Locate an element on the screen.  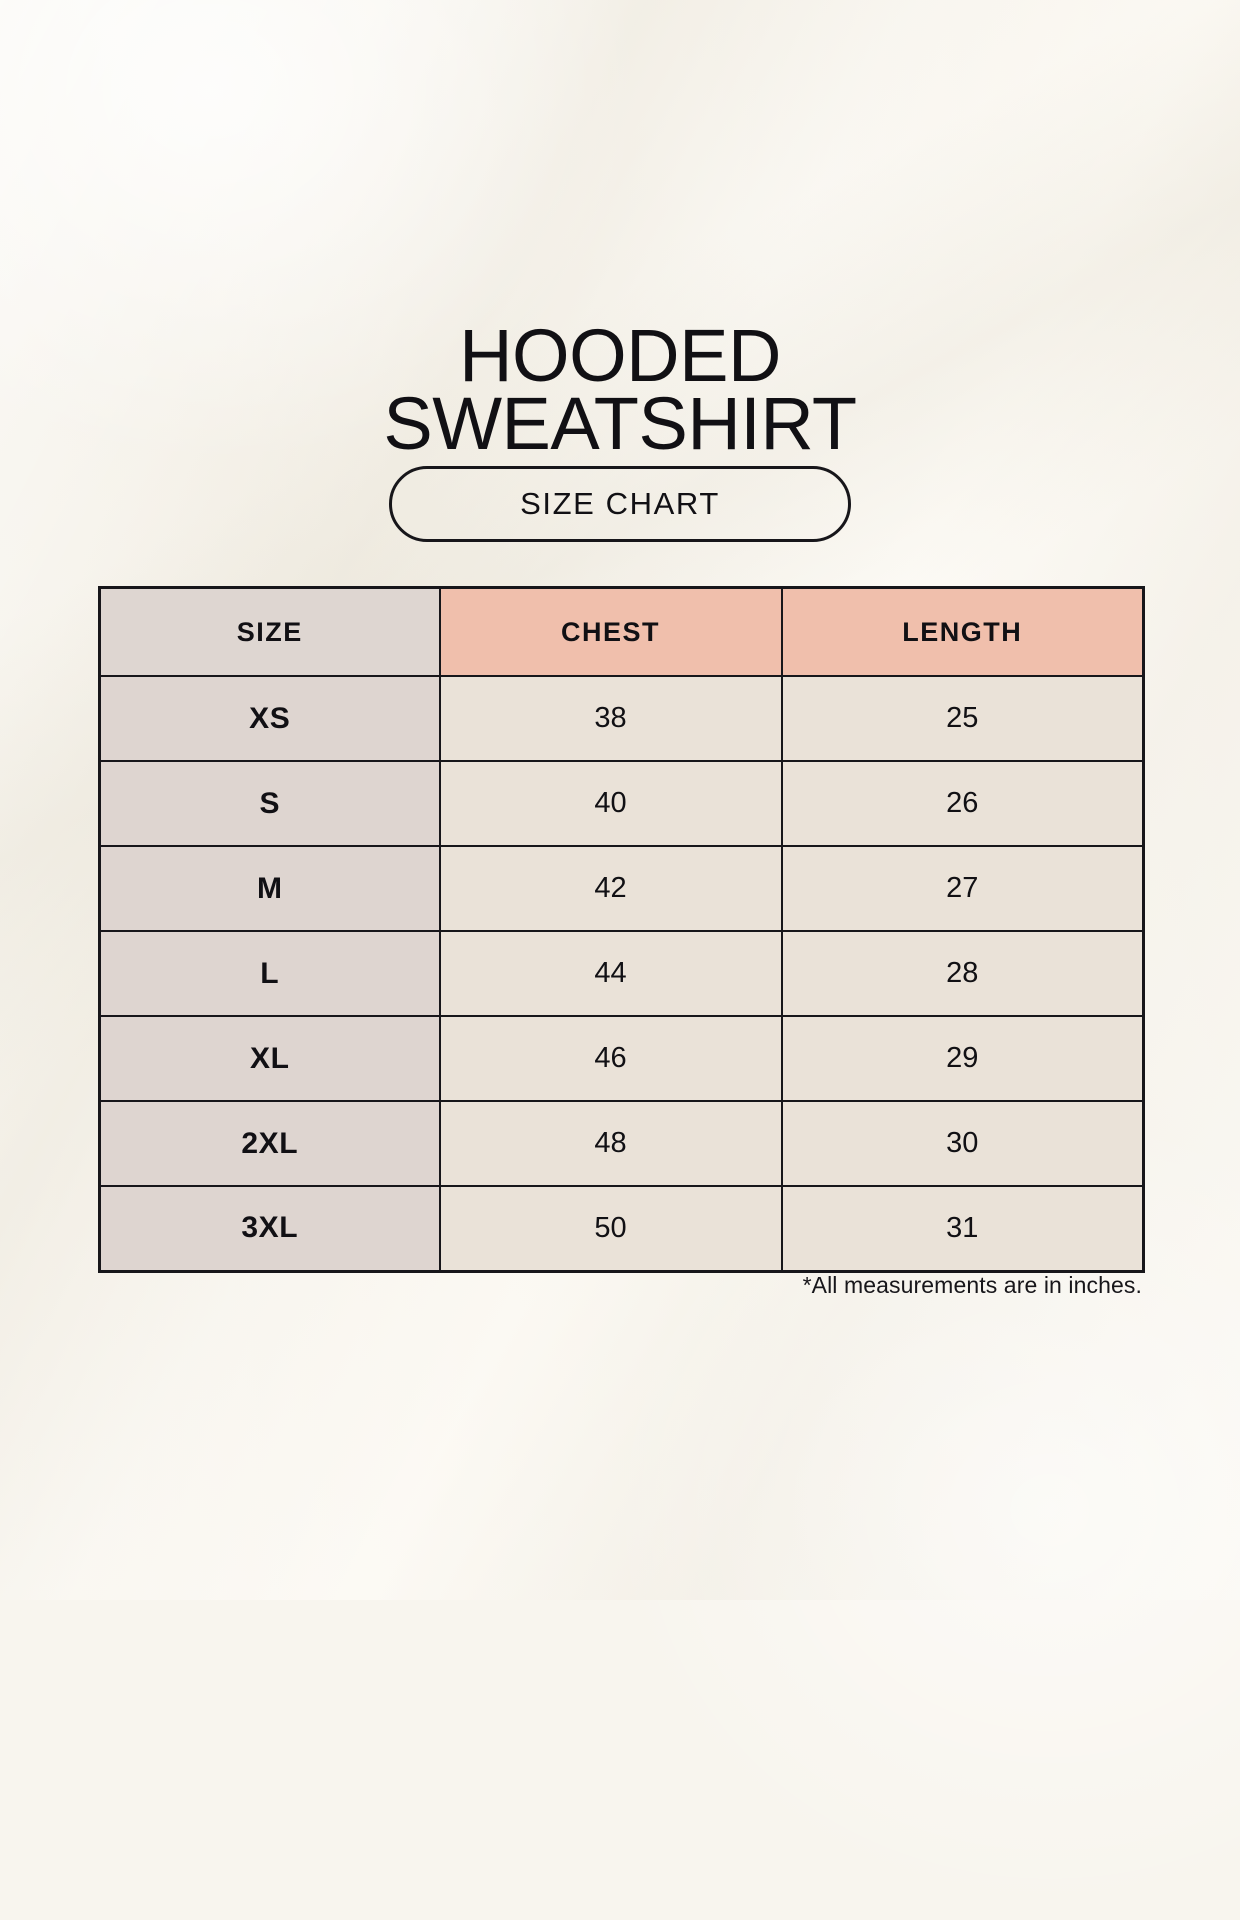
page-title-line-1: HOODED is located at coordinates (620, 355).